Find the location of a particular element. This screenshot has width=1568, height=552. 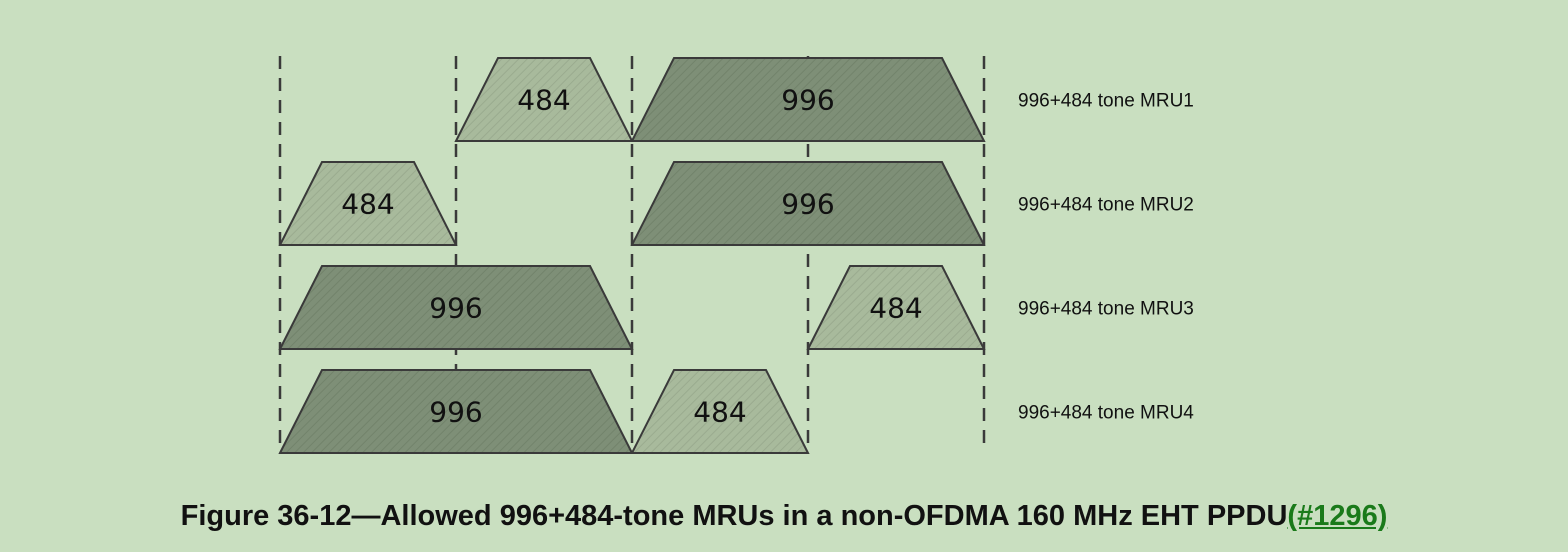

mru-row-label: 996+484 tone MRU3 is located at coordinates (1106, 309).